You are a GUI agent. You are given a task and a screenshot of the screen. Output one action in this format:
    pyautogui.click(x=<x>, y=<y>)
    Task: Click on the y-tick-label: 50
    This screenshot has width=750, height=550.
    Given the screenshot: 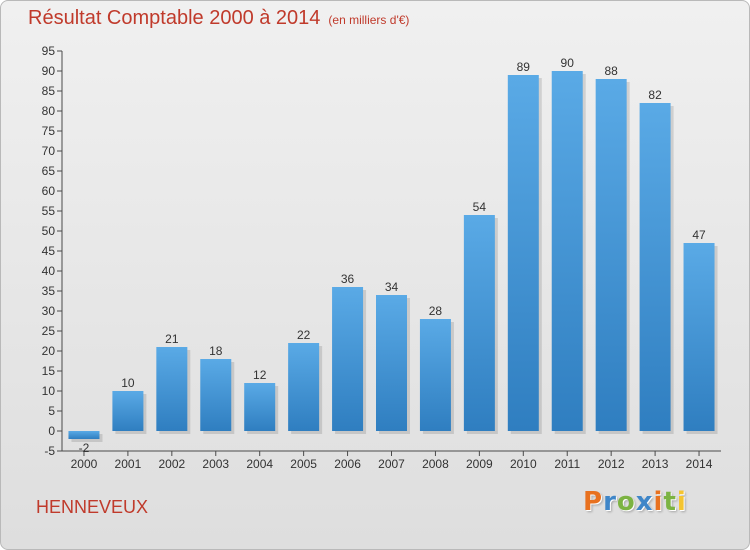 What is the action you would take?
    pyautogui.click(x=49, y=231)
    